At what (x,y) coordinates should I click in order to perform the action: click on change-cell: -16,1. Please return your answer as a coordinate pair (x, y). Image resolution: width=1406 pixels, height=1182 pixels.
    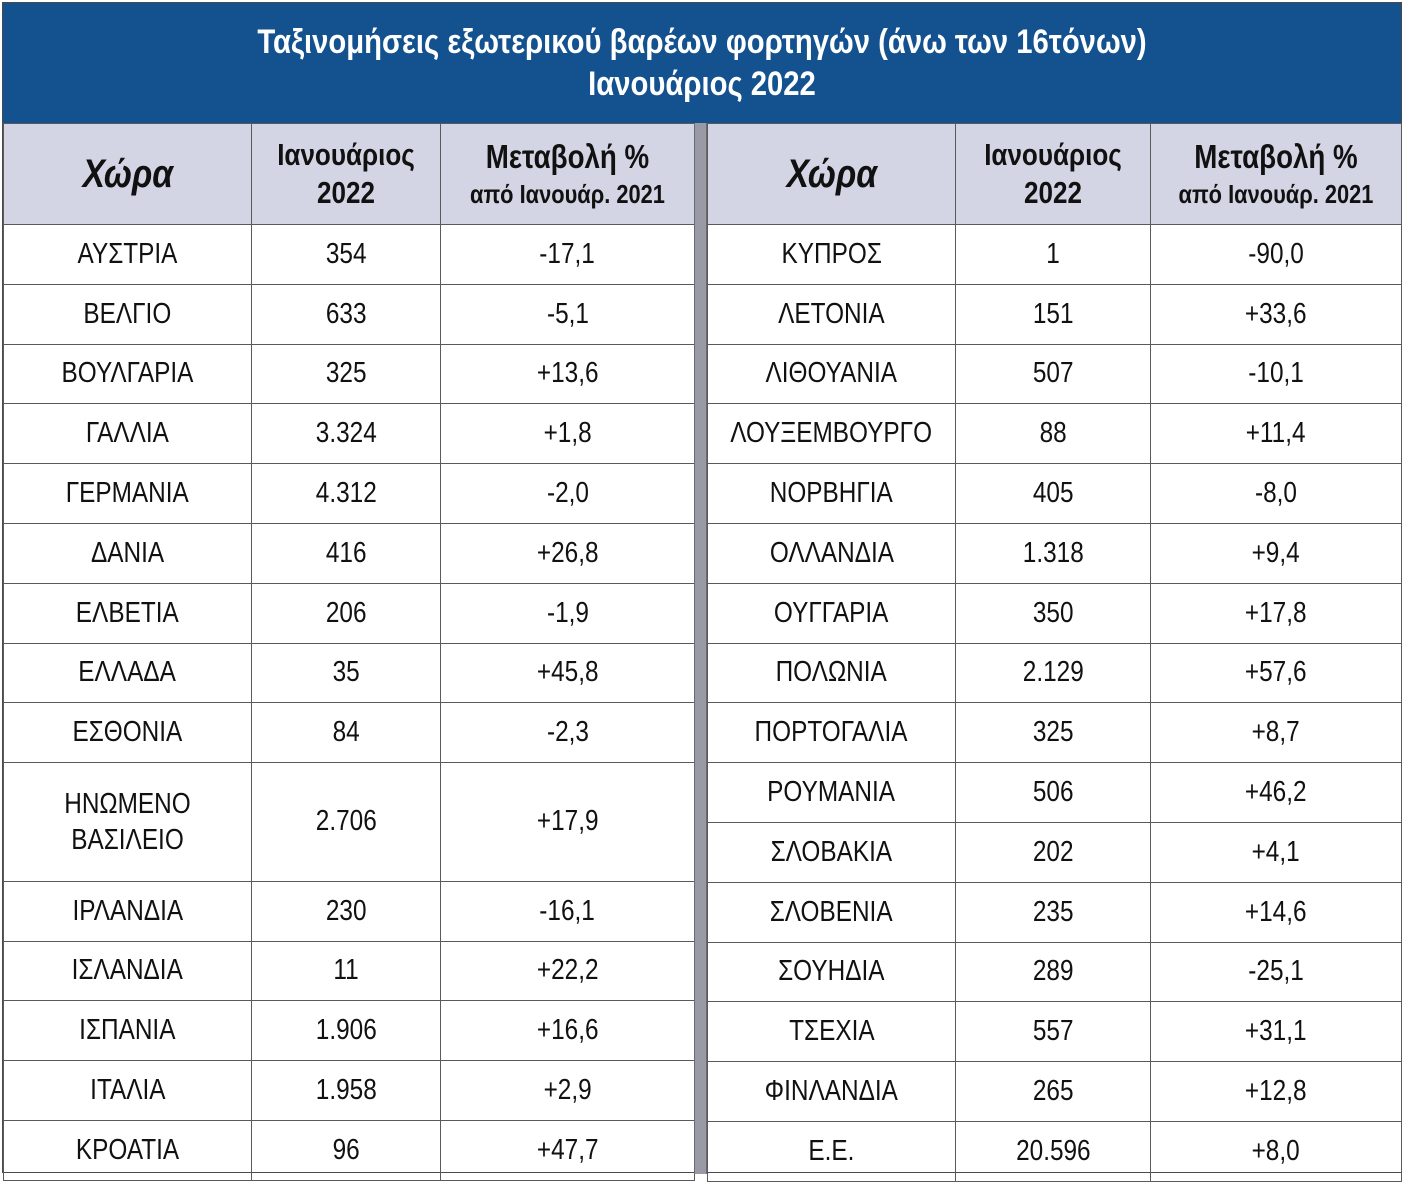
    Looking at the image, I should click on (567, 911).